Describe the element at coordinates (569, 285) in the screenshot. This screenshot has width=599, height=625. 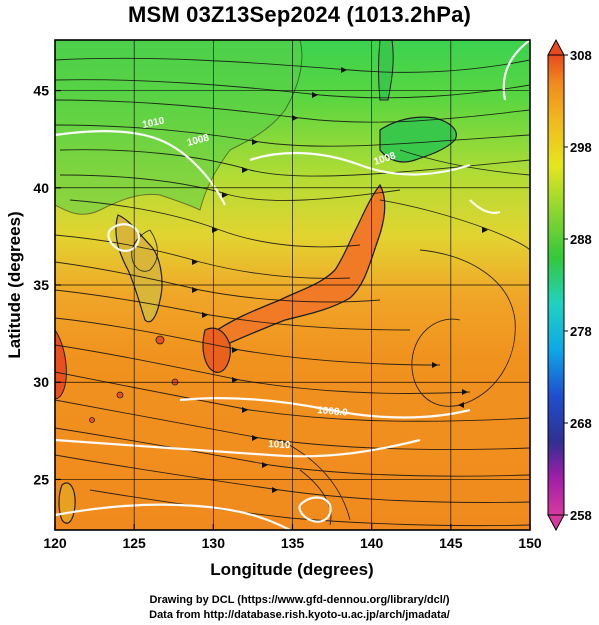
I see `colorbar: 308 298 288 278 268 258` at that location.